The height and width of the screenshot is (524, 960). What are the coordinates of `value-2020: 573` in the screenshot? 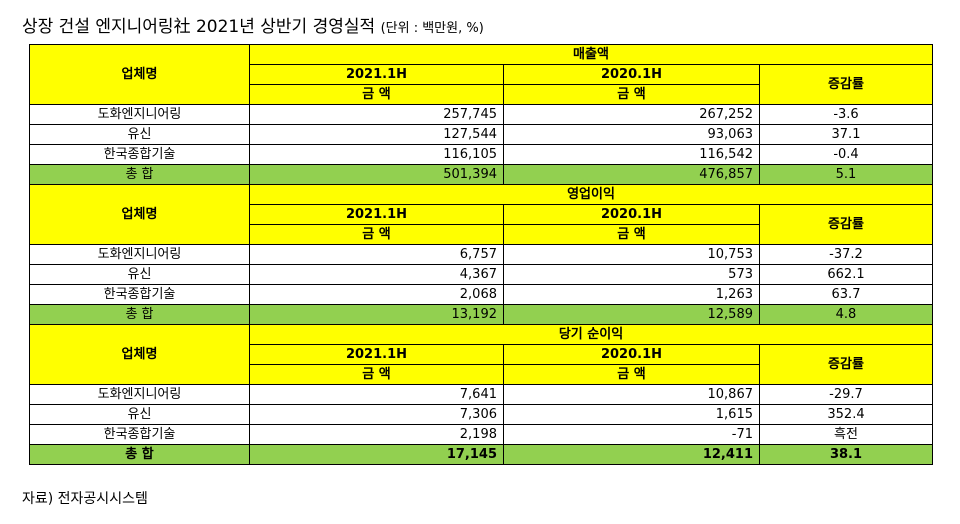 It's located at (631, 274).